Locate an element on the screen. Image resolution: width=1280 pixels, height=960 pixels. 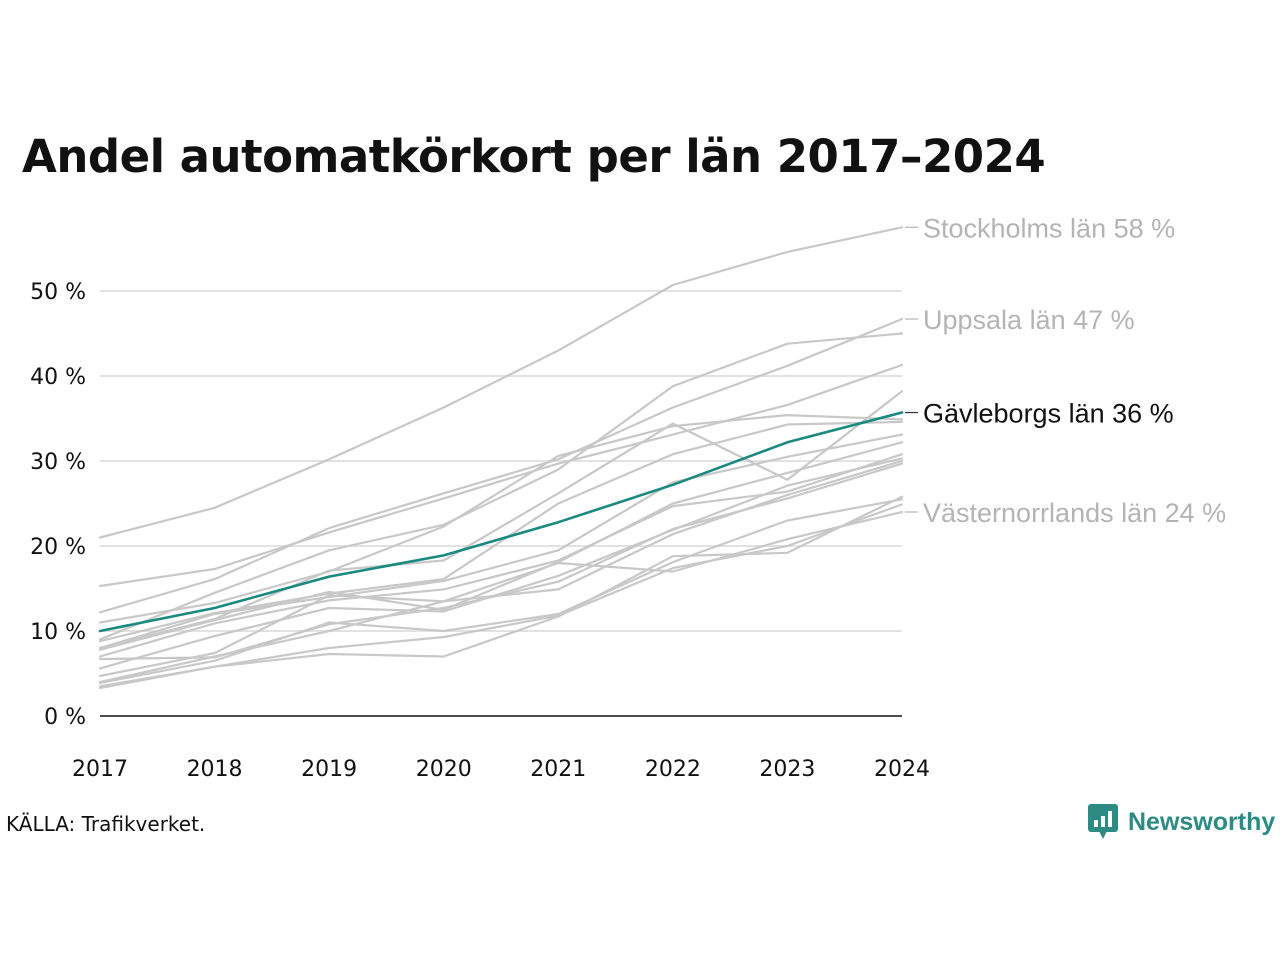
end-label: Västernorrlands län 24 % is located at coordinates (1074, 513).